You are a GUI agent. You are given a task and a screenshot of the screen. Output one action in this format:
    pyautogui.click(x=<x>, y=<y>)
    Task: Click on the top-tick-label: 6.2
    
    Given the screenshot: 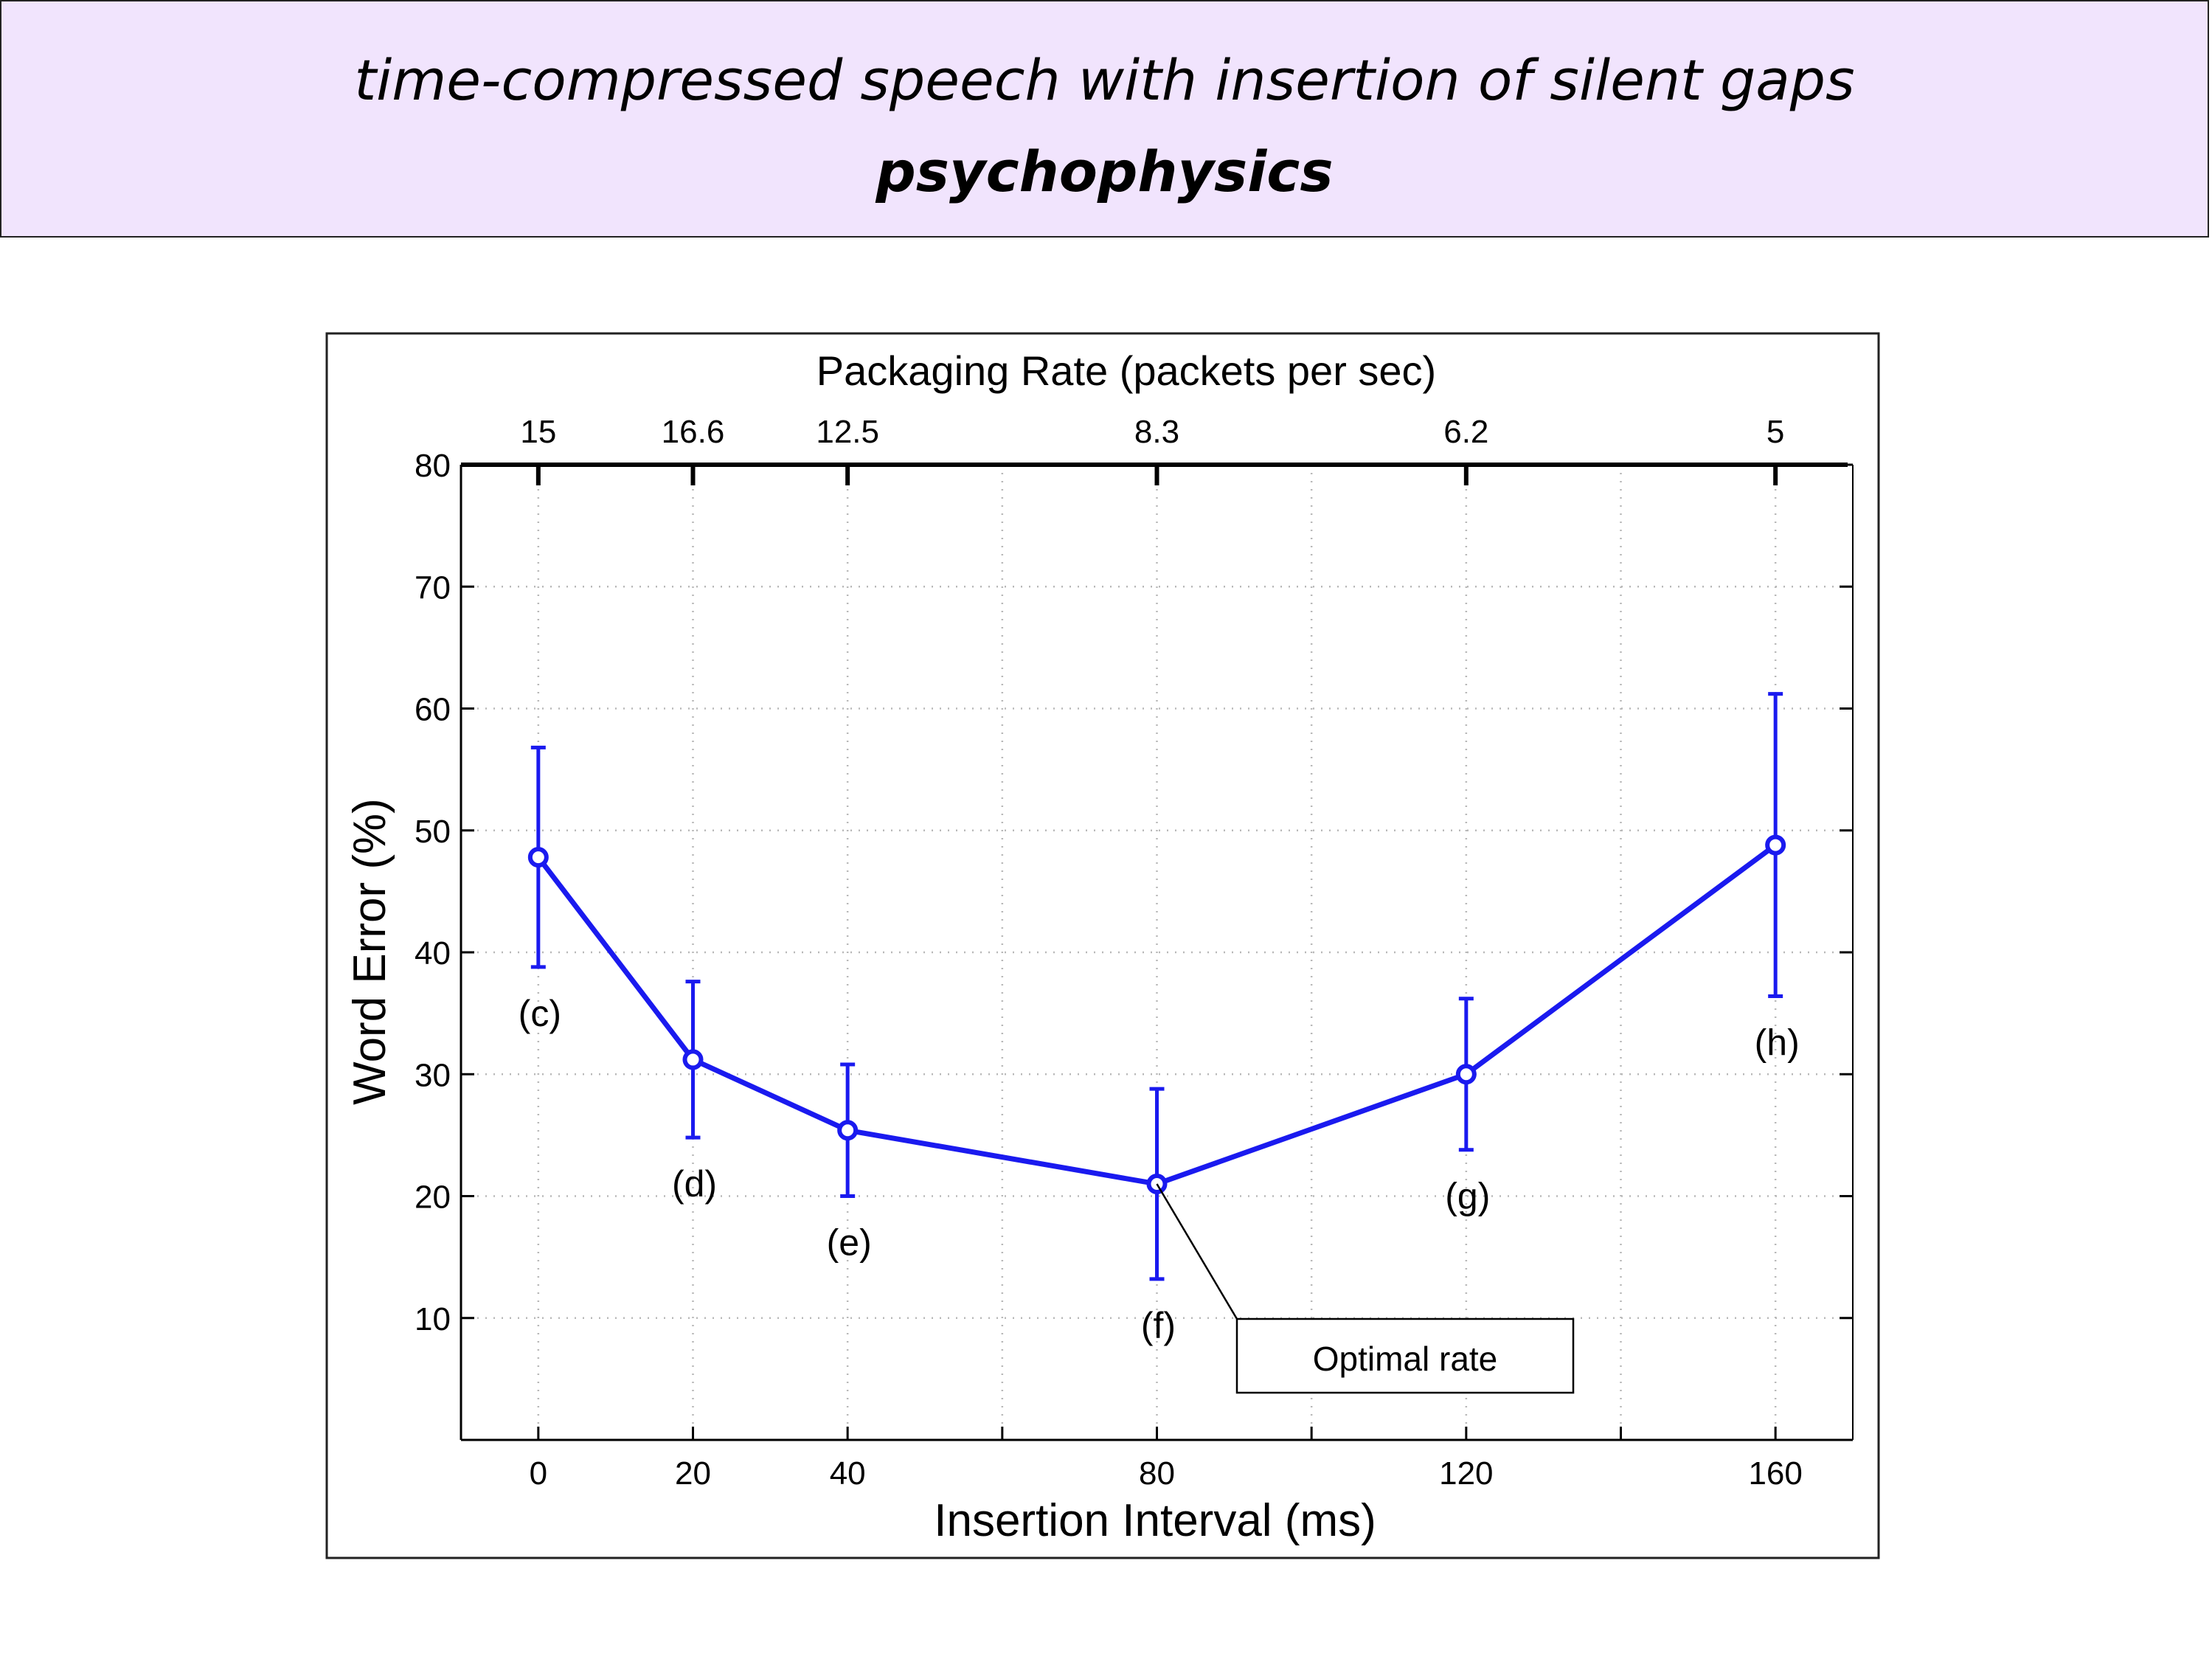 What is the action you would take?
    pyautogui.click(x=1466, y=432)
    